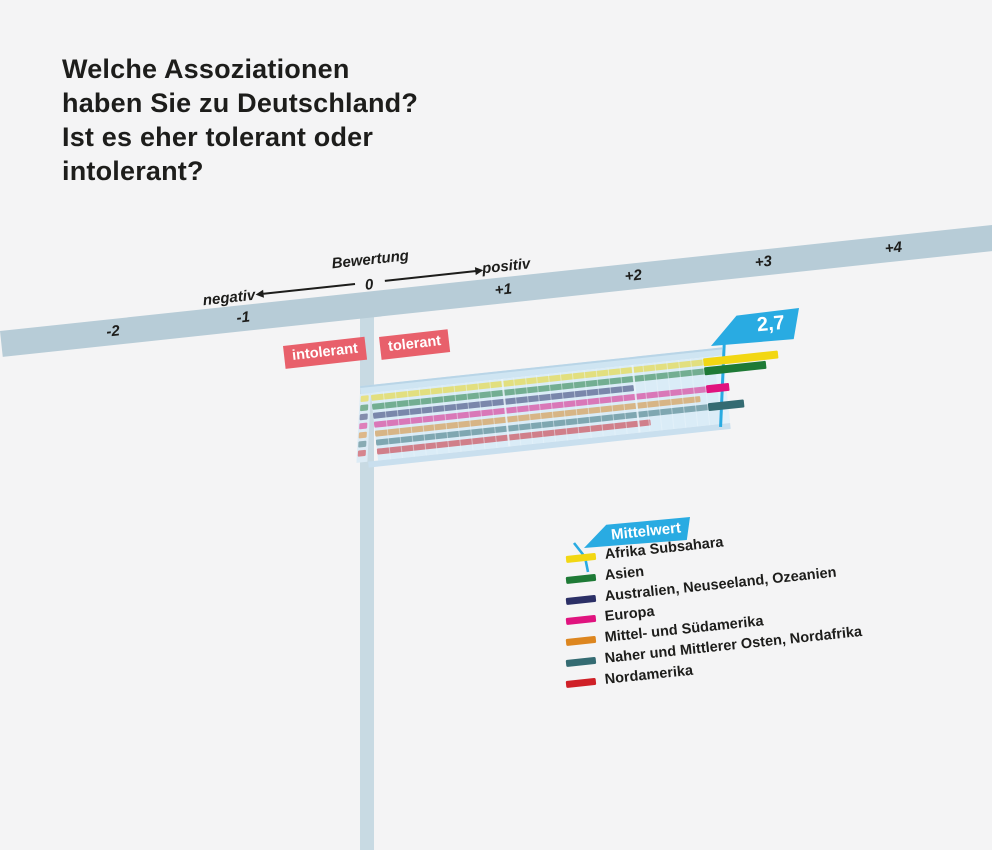 This screenshot has height=850, width=992. Describe the element at coordinates (259, 294) in the screenshot. I see `arrow-left-icon` at that location.